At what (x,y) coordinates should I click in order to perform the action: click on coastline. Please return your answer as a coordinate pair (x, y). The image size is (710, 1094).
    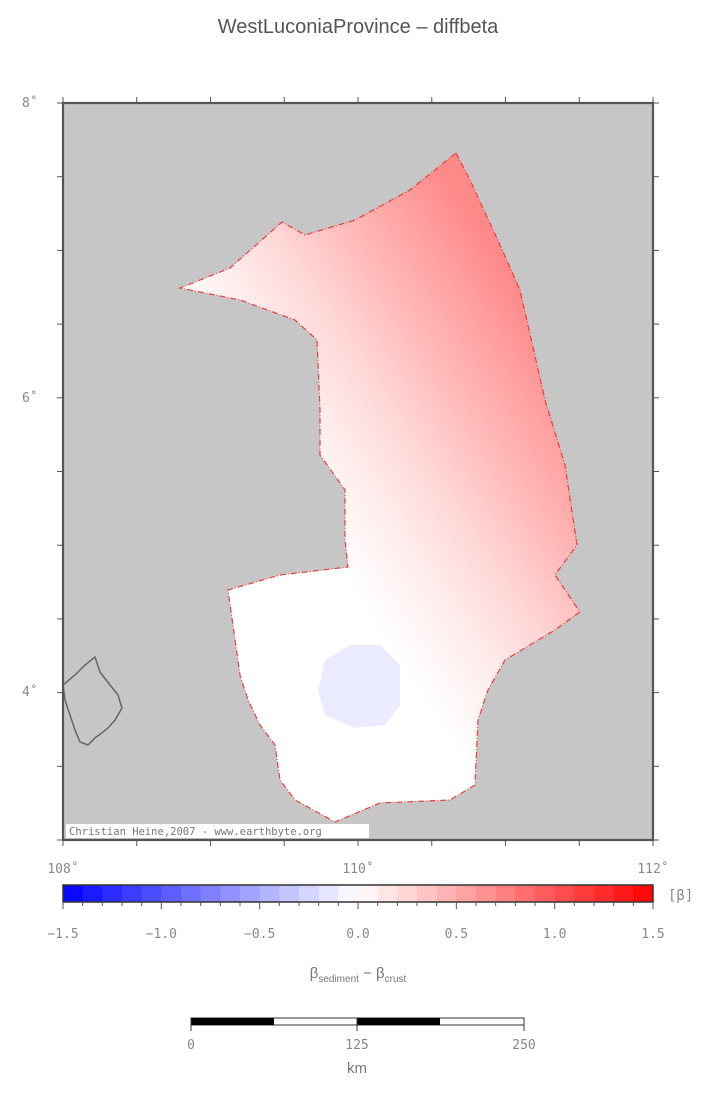
    Looking at the image, I should click on (93, 700).